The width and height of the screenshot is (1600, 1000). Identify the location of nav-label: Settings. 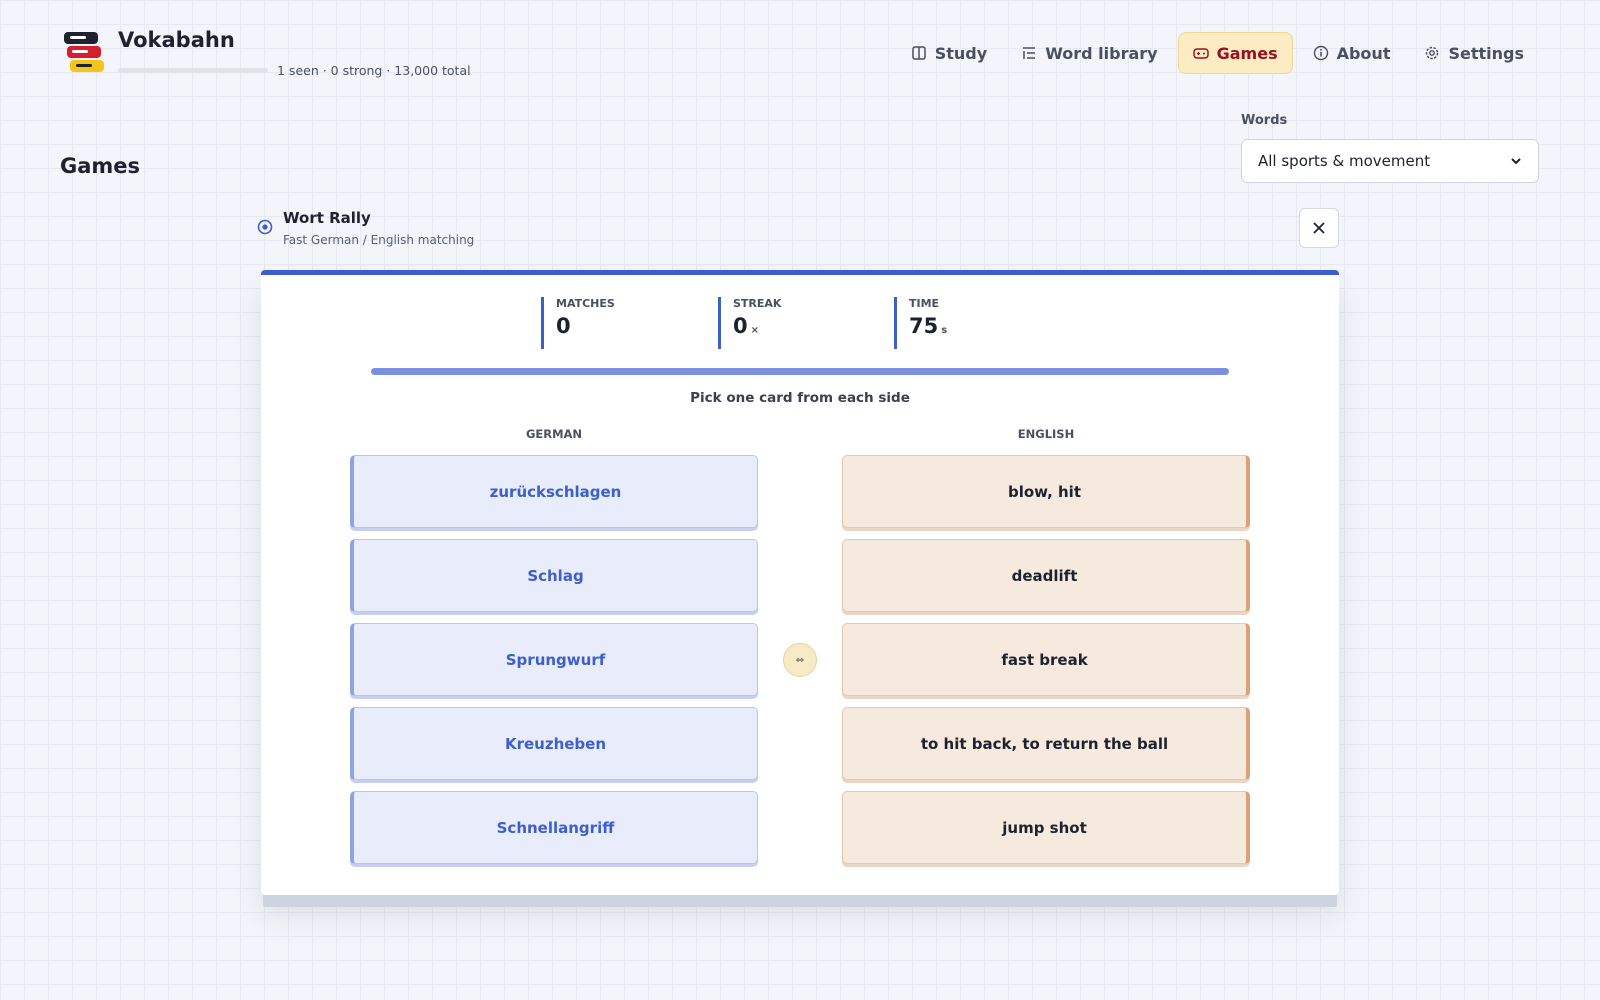
(1486, 53).